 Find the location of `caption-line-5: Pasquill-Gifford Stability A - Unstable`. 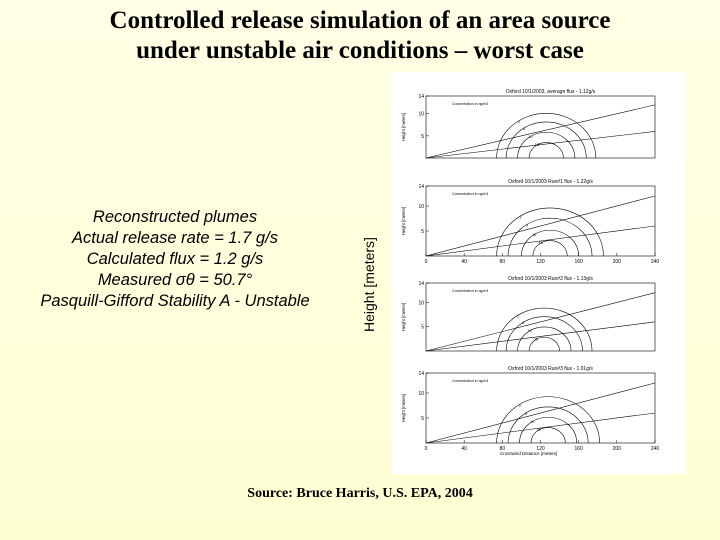

caption-line-5: Pasquill-Gifford Stability A - Unstable is located at coordinates (175, 301).